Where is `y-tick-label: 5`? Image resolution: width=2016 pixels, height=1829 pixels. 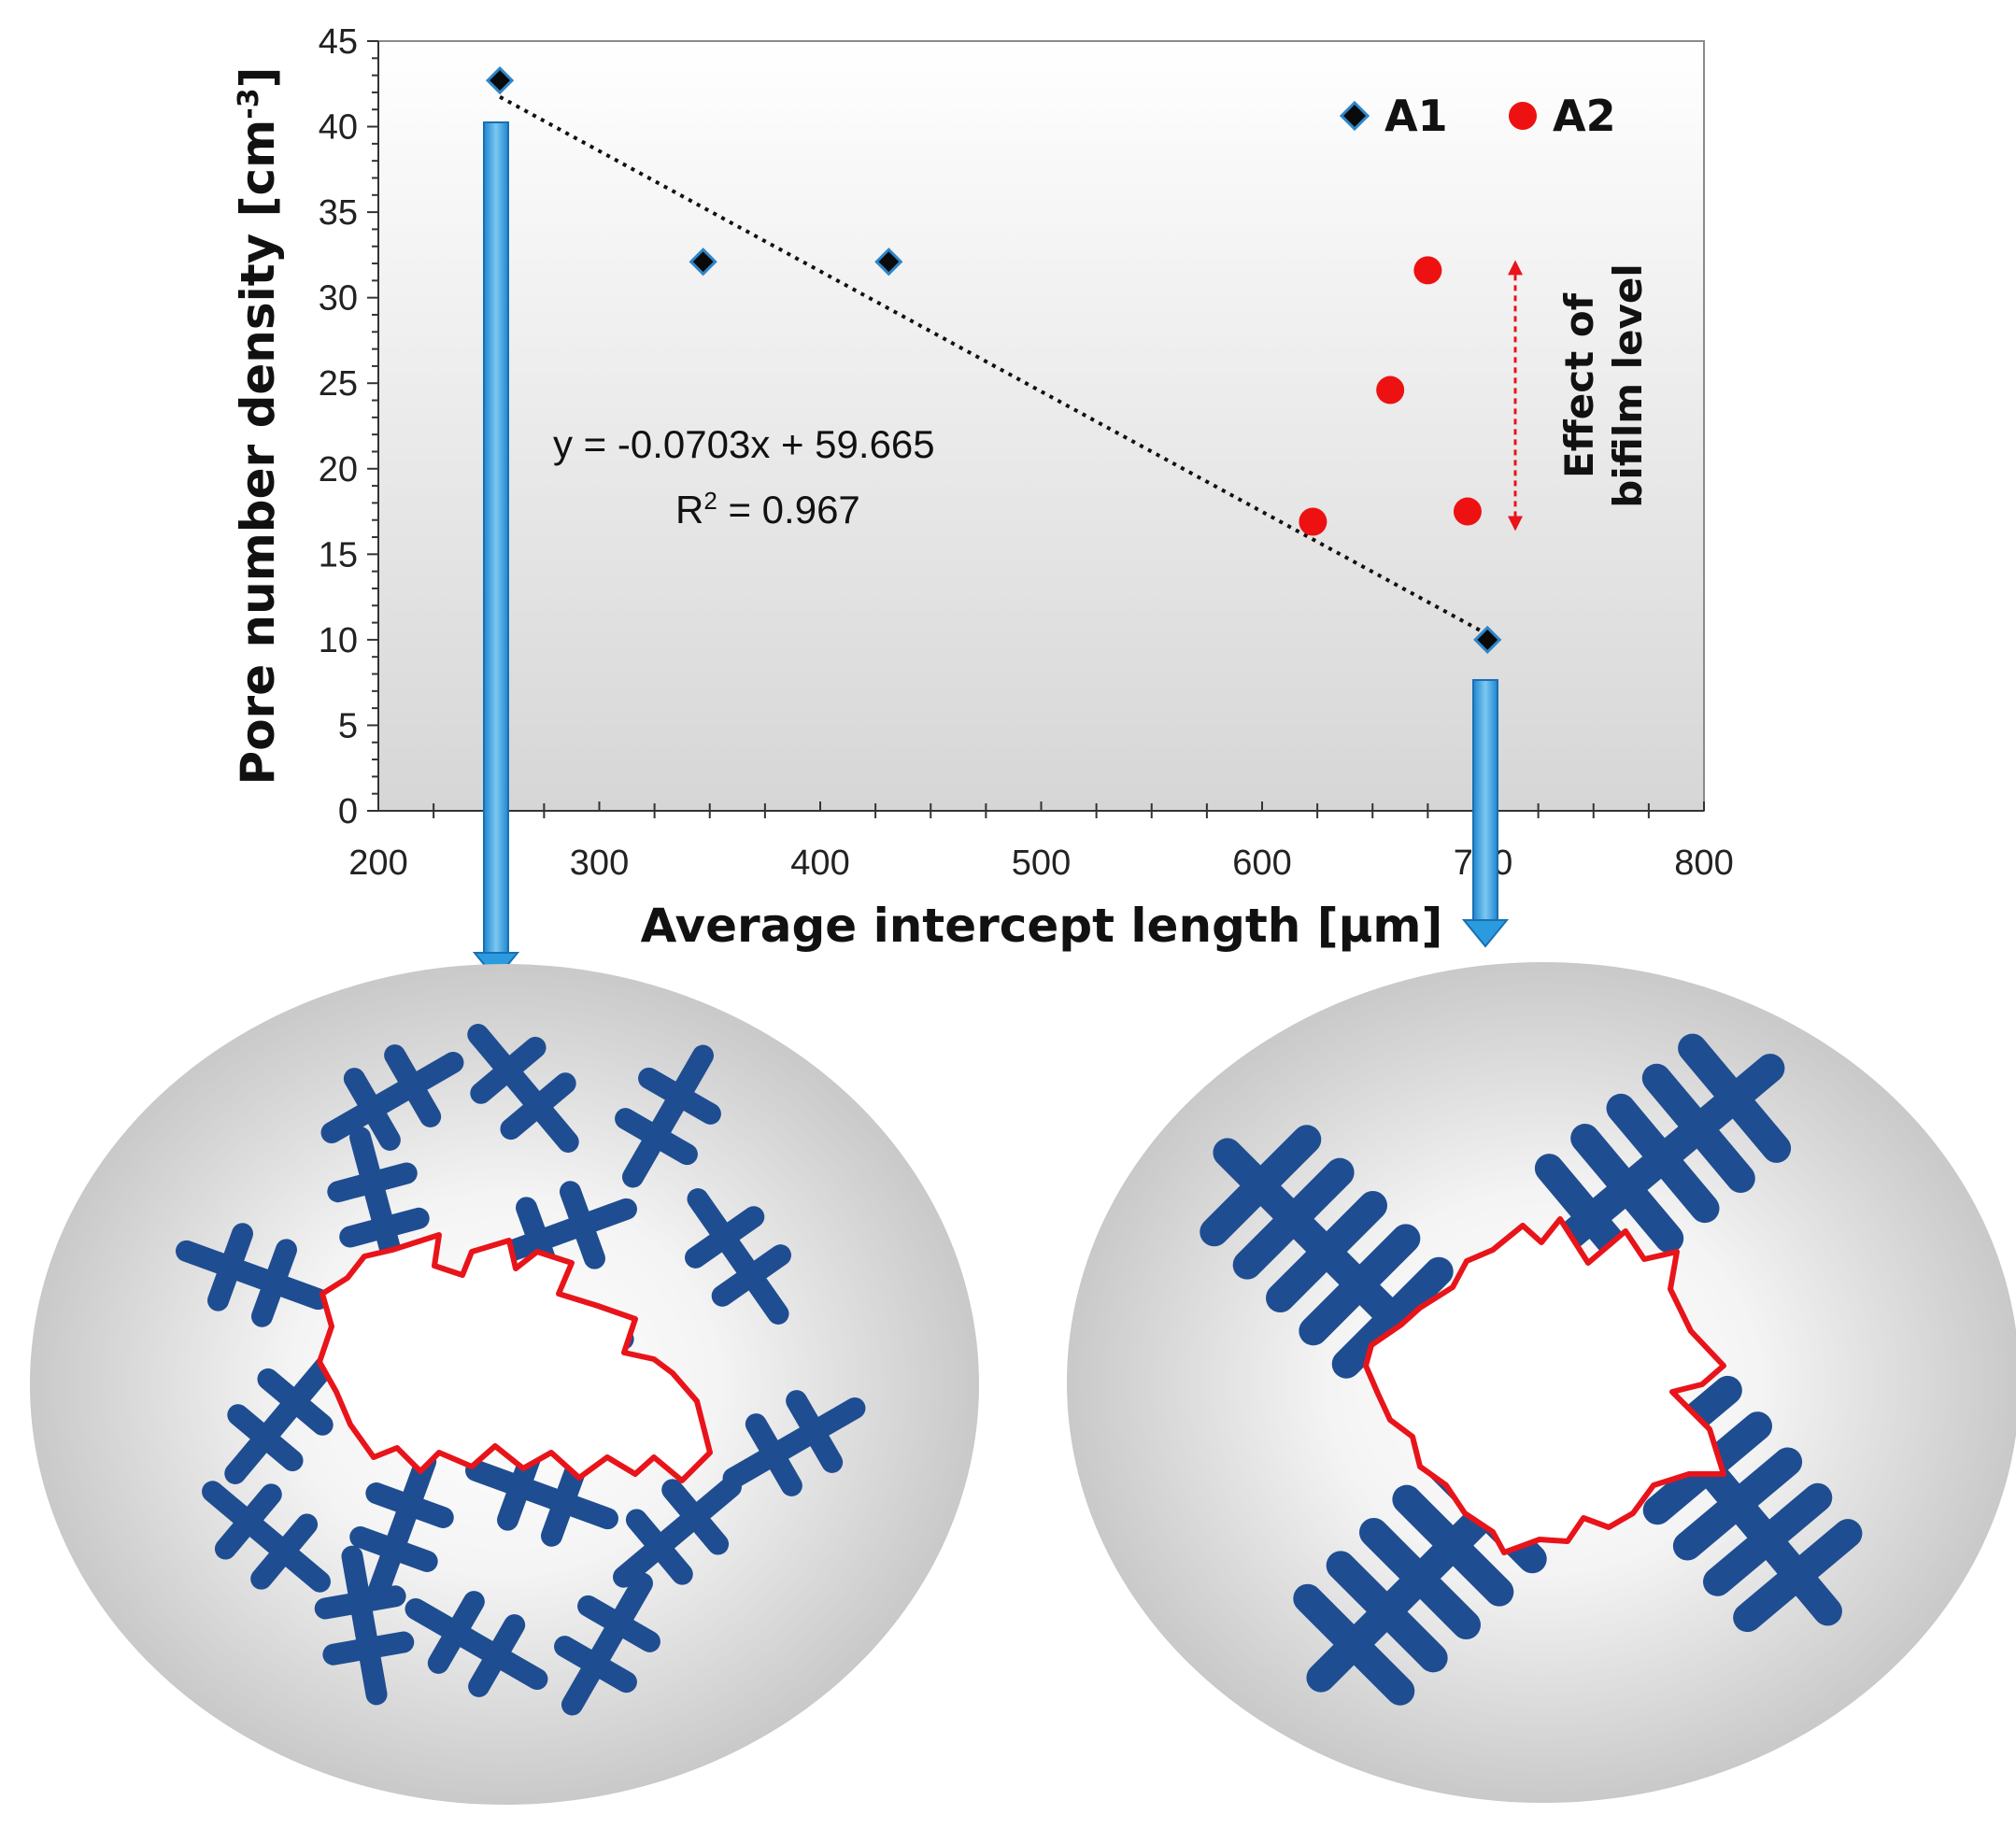
y-tick-label: 5 is located at coordinates (348, 726).